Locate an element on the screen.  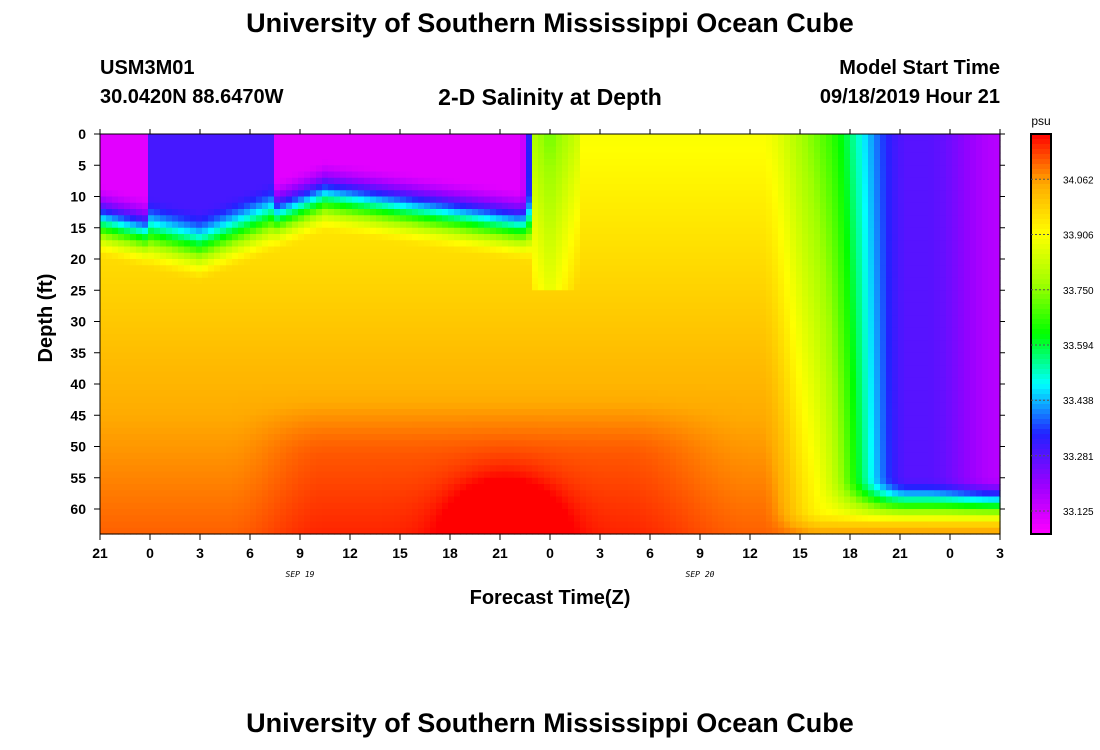
y-axis-label: Depth (ft) is located at coordinates (46, 318).